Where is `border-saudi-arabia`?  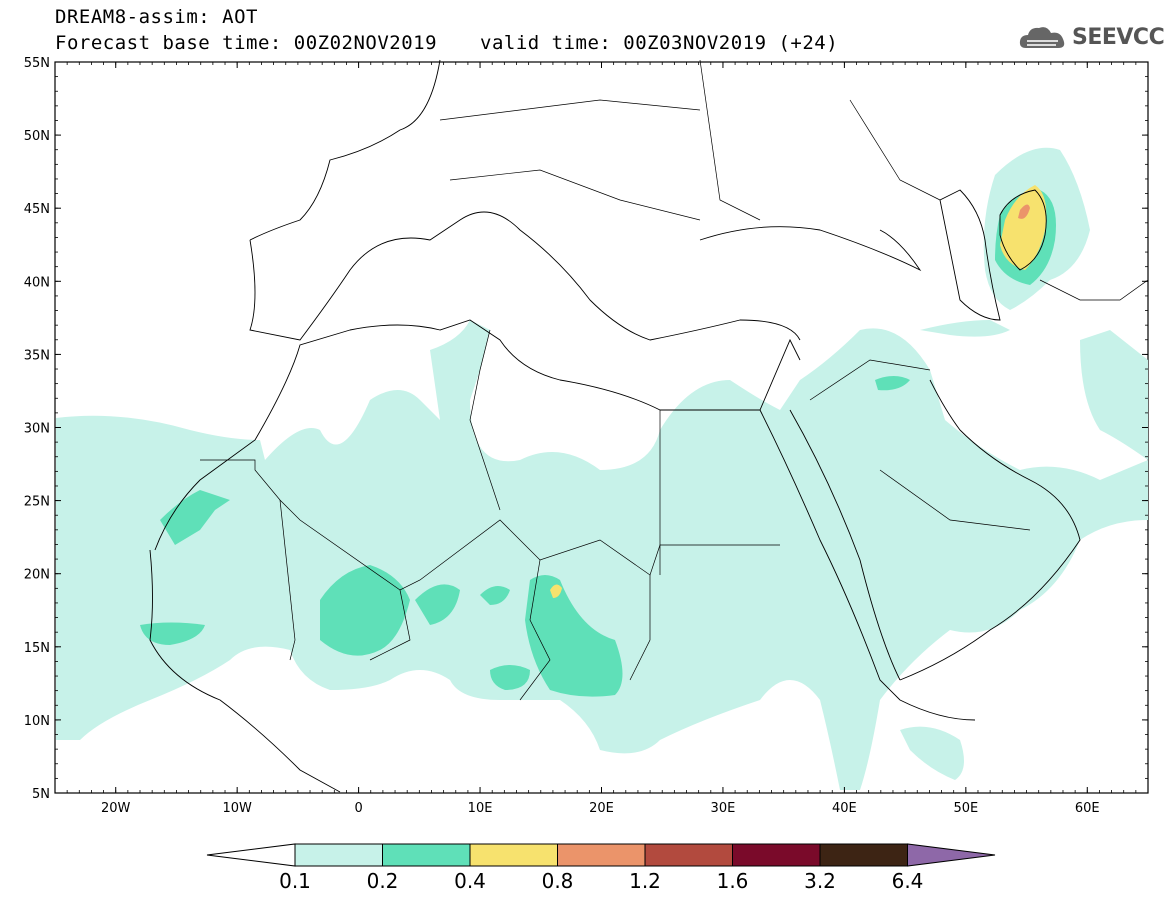
border-saudi-arabia is located at coordinates (955, 500).